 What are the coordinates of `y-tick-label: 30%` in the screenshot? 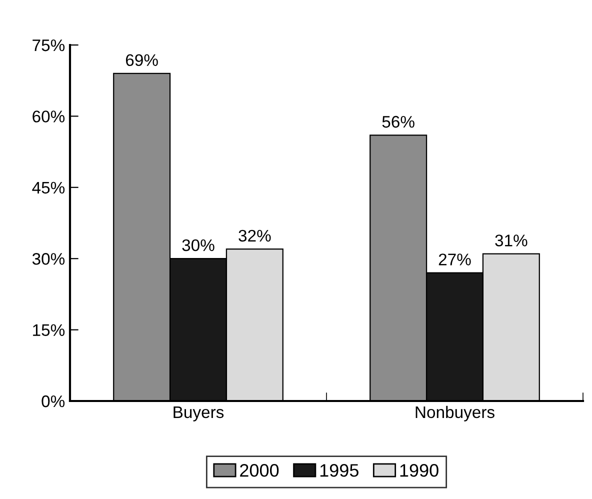 It's located at (48, 259).